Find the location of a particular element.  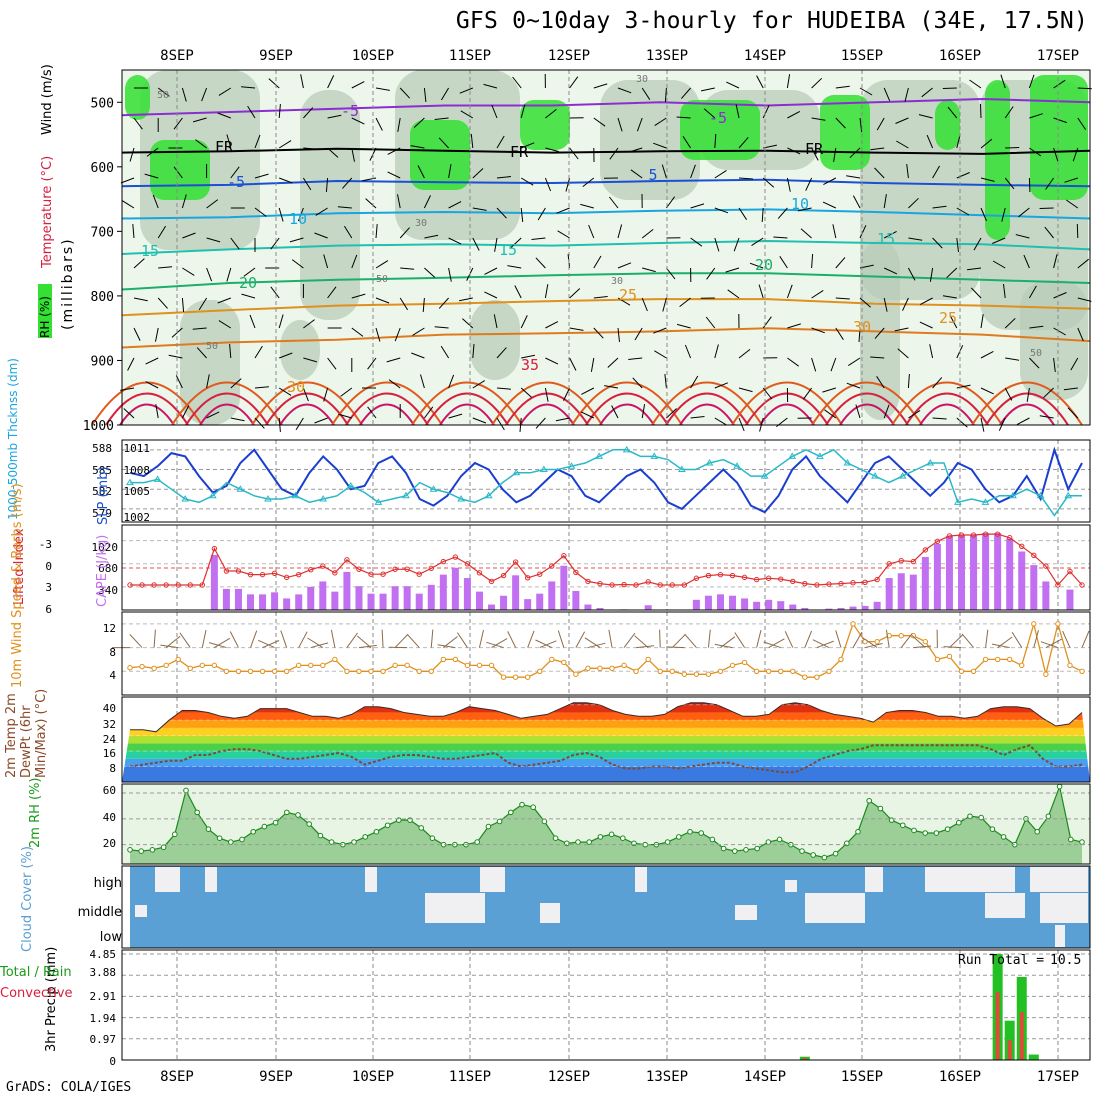

legend-convective: Convective is located at coordinates (36, 993).